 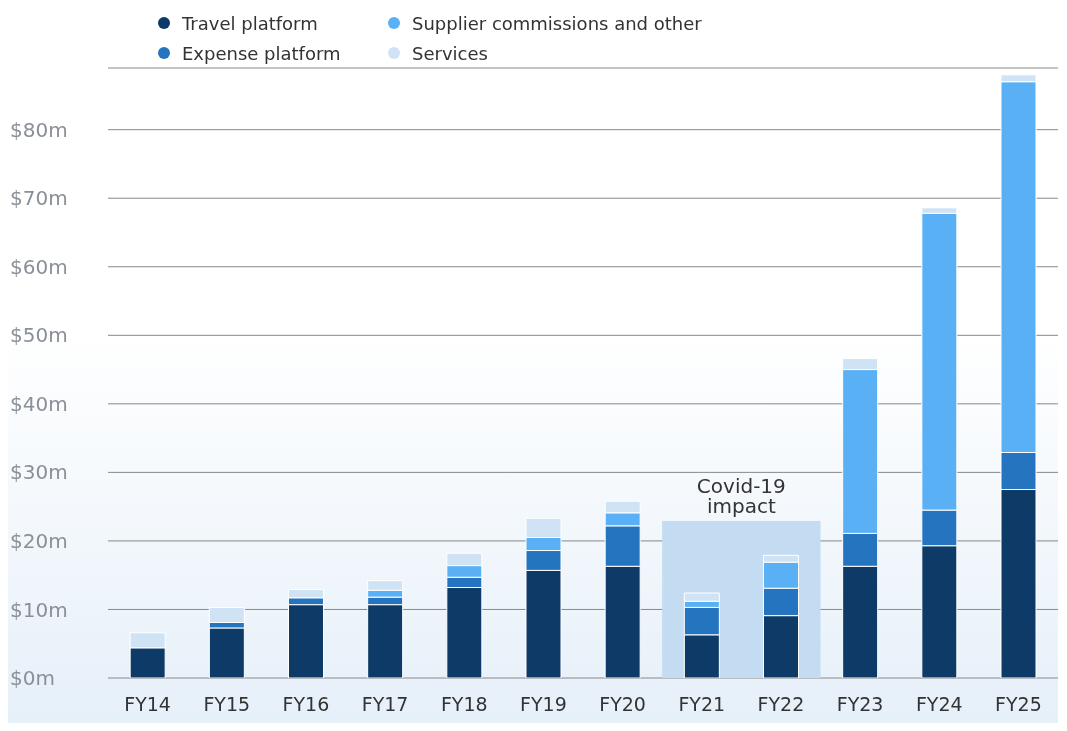 I want to click on x-tick-label: FY24, so click(x=939, y=704).